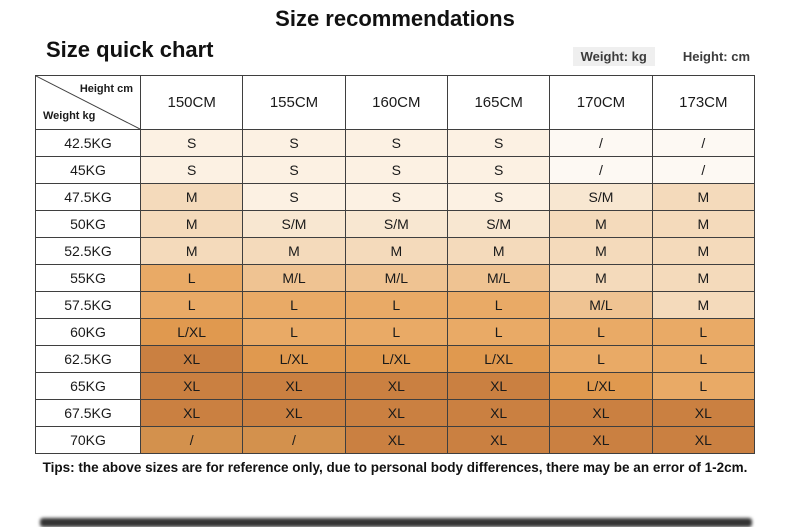 This screenshot has height=527, width=790. Describe the element at coordinates (88, 251) in the screenshot. I see `row-header: 52.5KG` at that location.